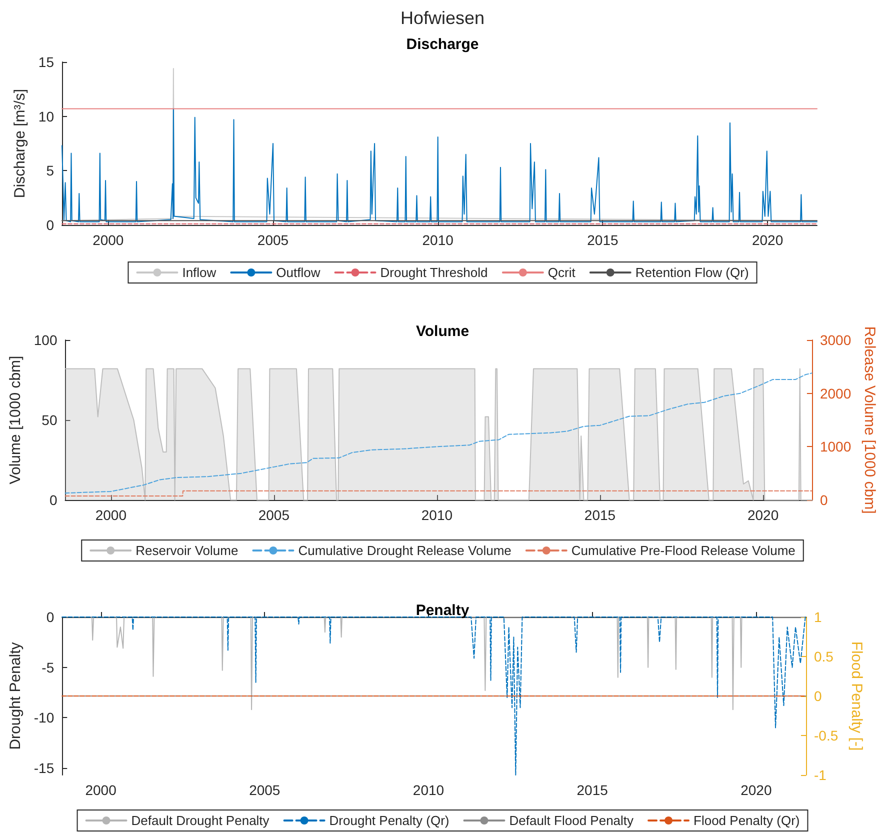 This screenshot has width=885, height=839. Describe the element at coordinates (298, 272) in the screenshot. I see `legend-label: Outflow` at that location.